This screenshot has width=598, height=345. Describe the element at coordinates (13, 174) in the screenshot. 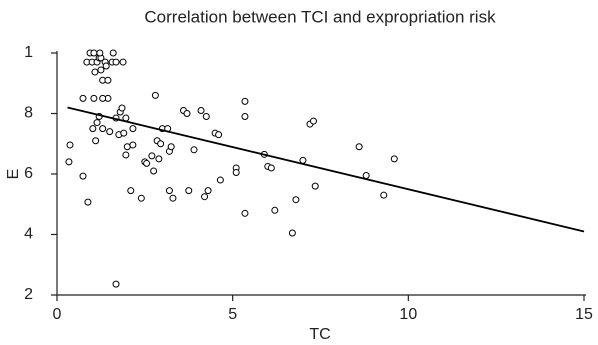

I see `y-axis-label: E` at that location.